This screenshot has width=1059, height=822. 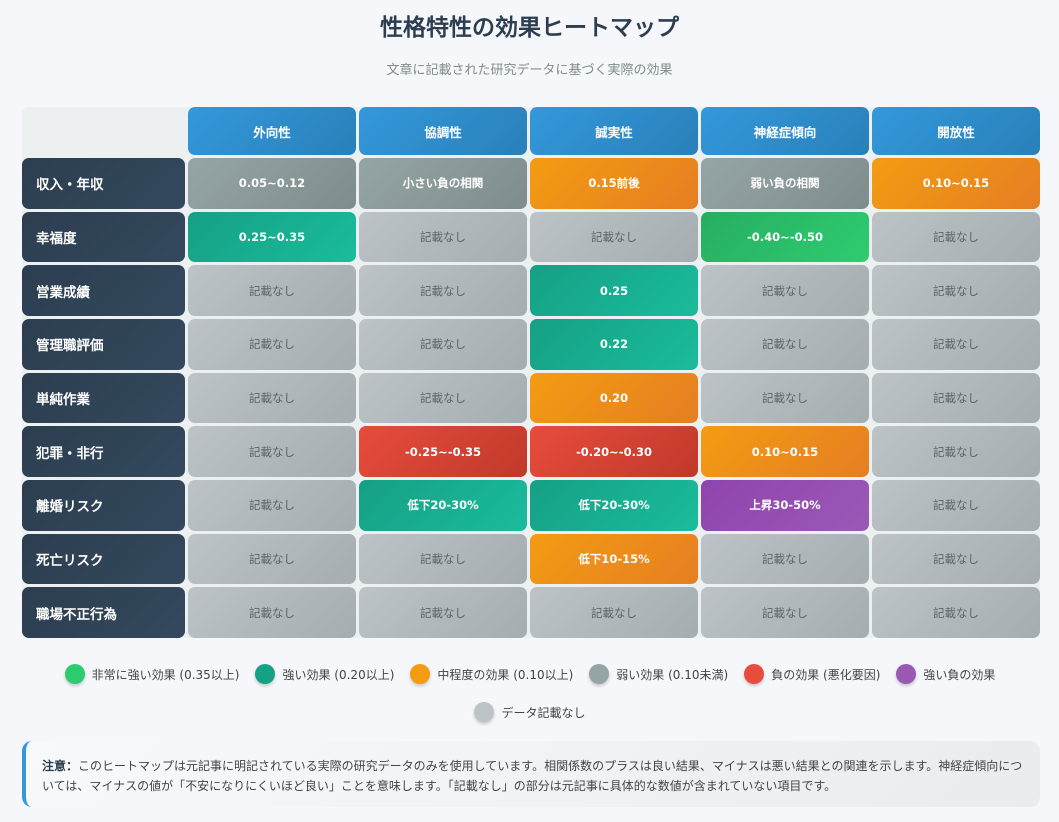 What do you see at coordinates (543, 712) in the screenshot?
I see `legend-label: データ記載なし` at bounding box center [543, 712].